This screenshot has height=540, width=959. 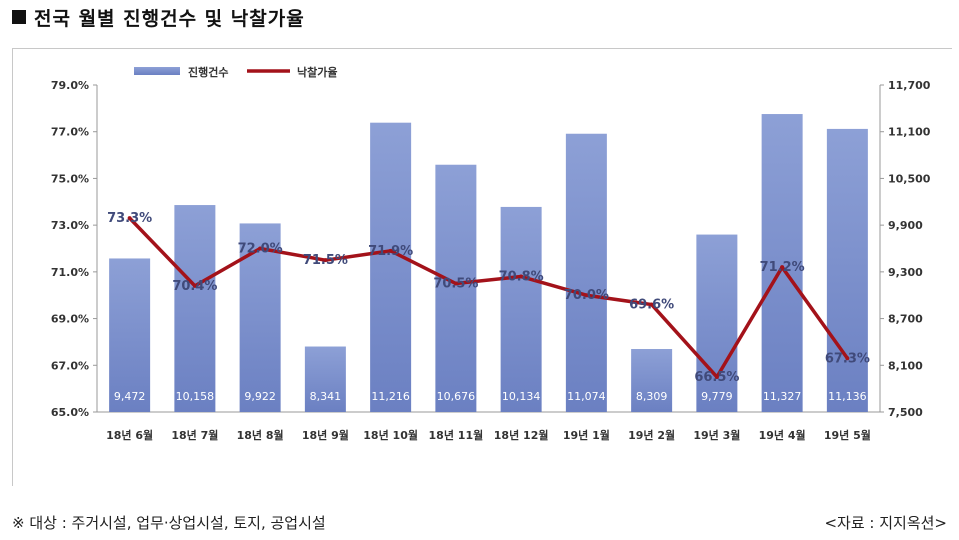 I want to click on x-tick-label: 18년 8월, so click(x=260, y=435).